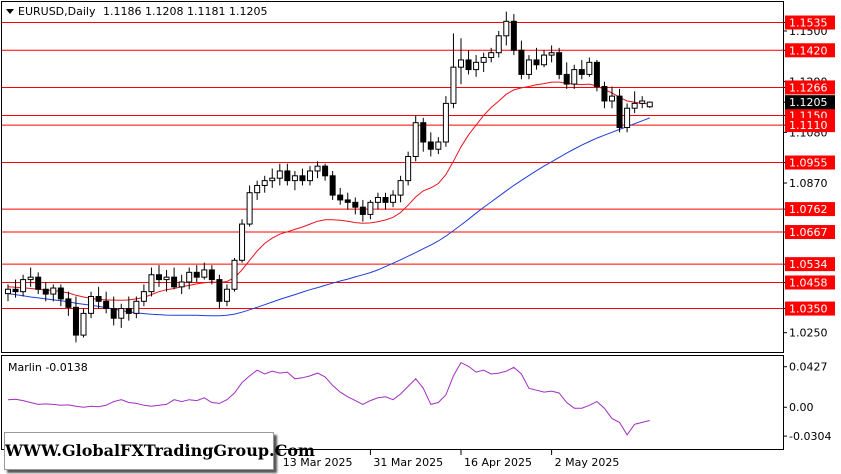 The height and width of the screenshot is (474, 841). I want to click on price-tick-label-6: 1.0870, so click(808, 183).